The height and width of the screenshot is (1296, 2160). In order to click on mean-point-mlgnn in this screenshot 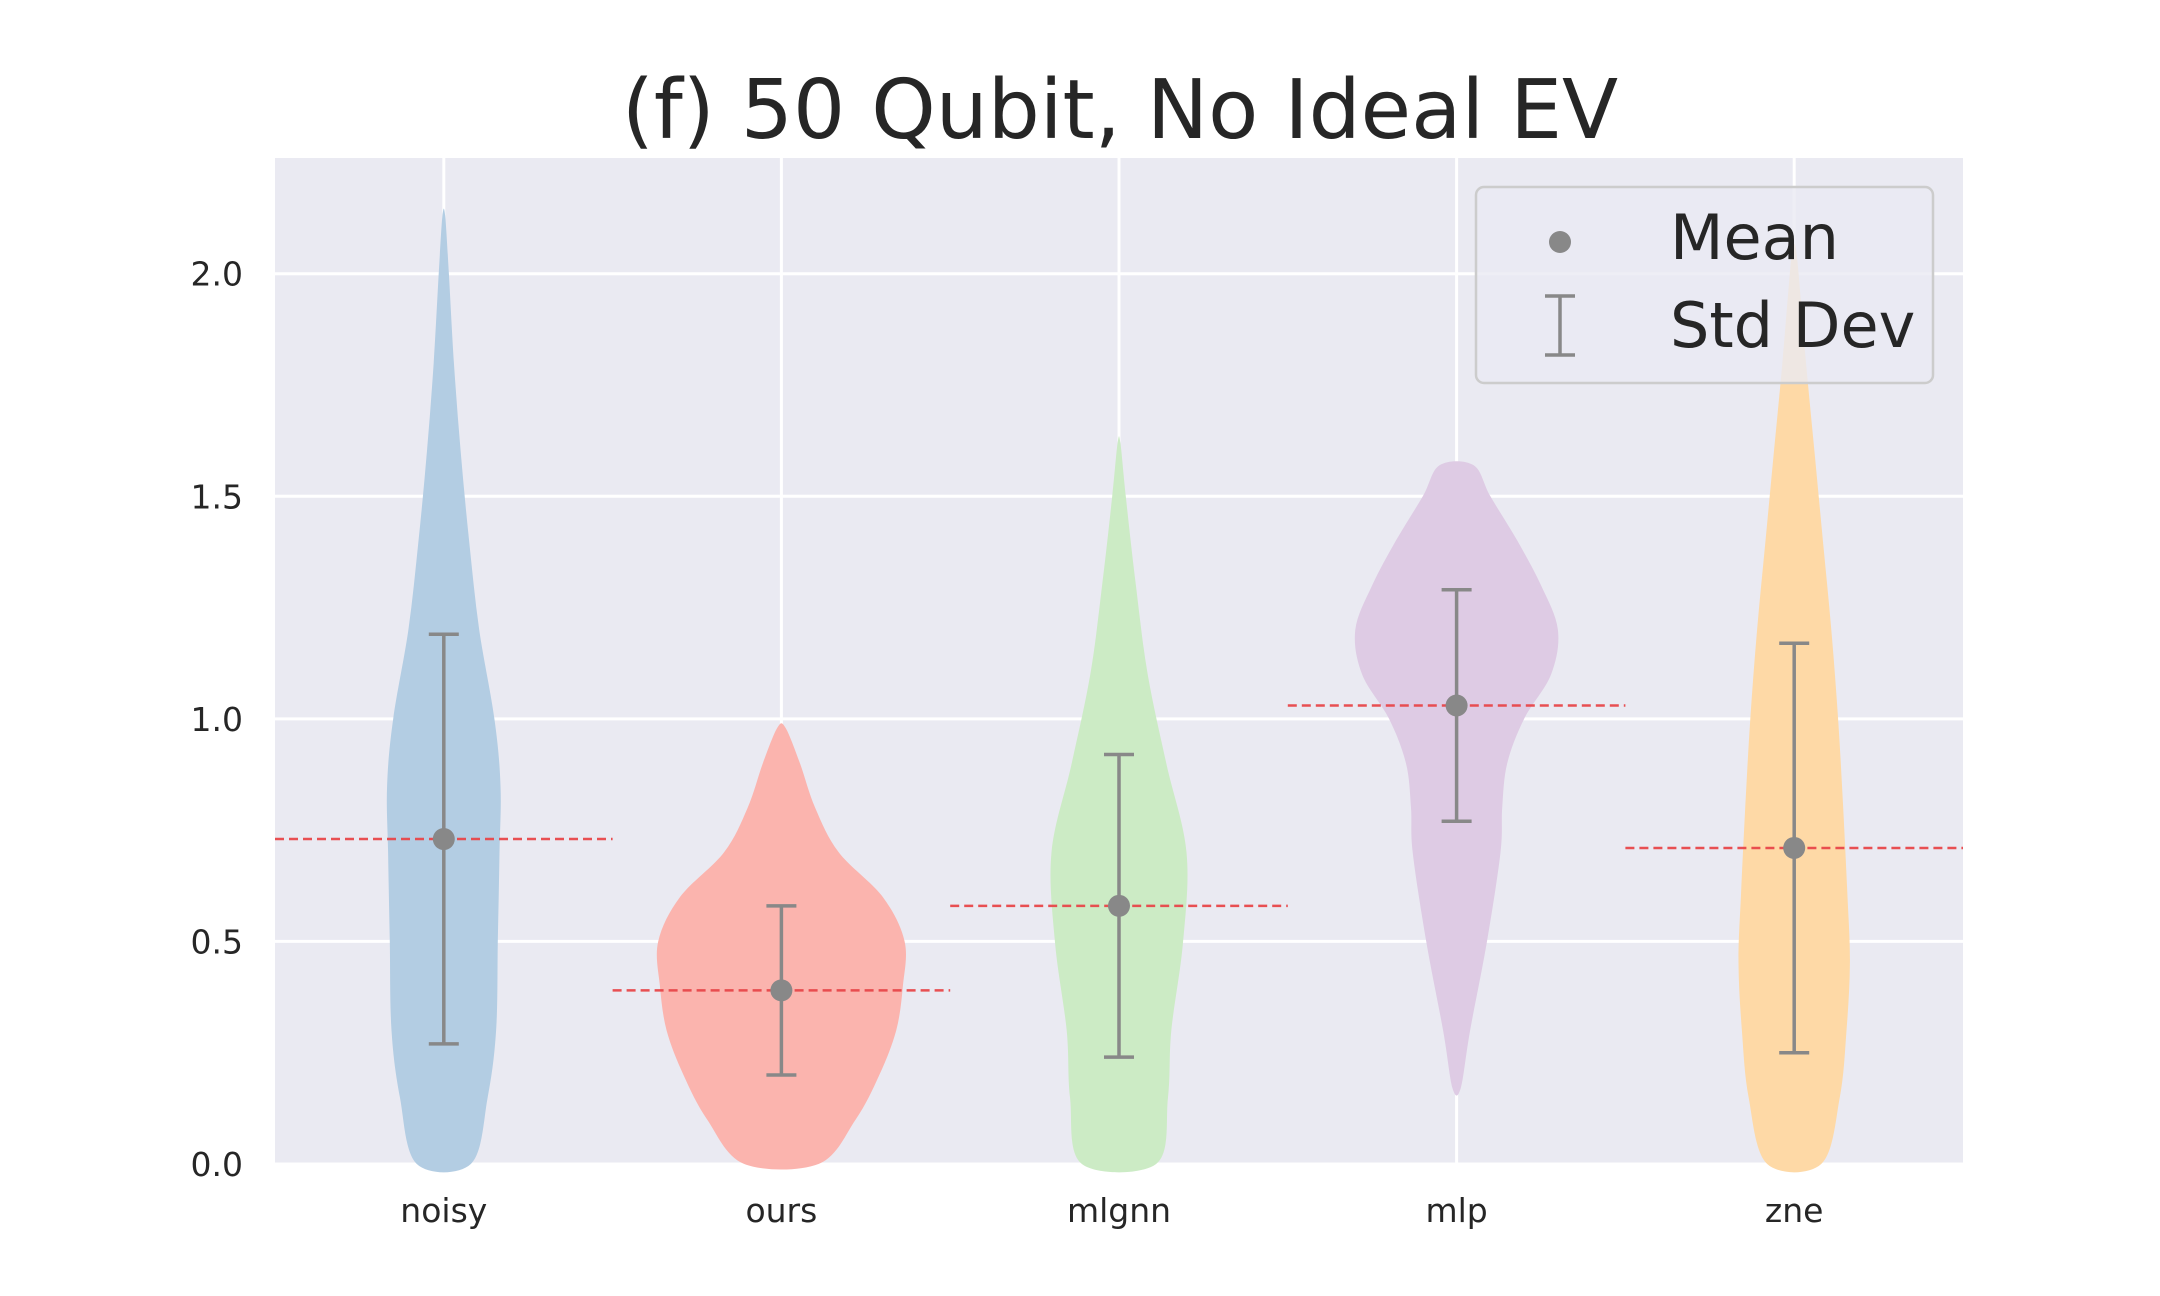, I will do `click(1119, 905)`.